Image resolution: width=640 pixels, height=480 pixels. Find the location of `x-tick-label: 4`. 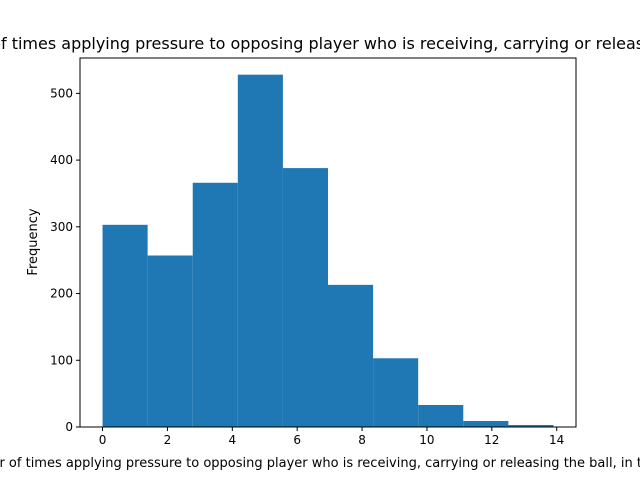

x-tick-label: 4 is located at coordinates (232, 440).